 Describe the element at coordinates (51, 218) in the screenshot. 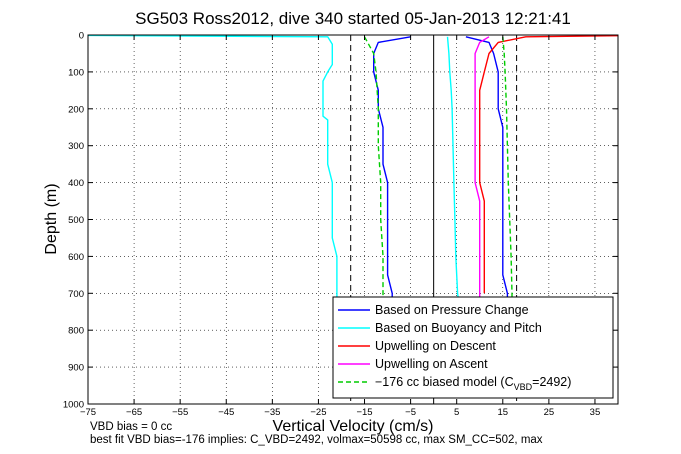

I see `y-axis-label: Depth (m)` at that location.